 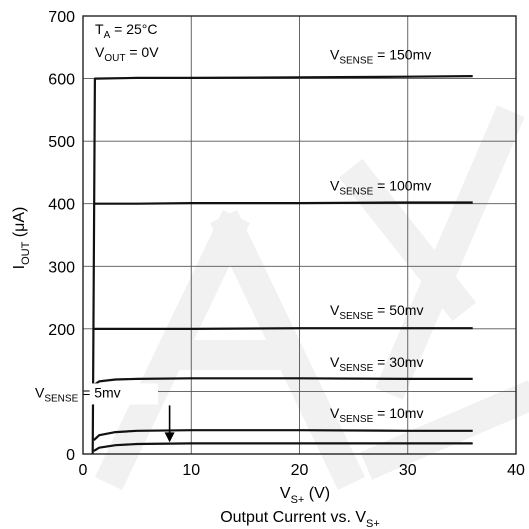 I want to click on label-background, so click(x=94, y=394).